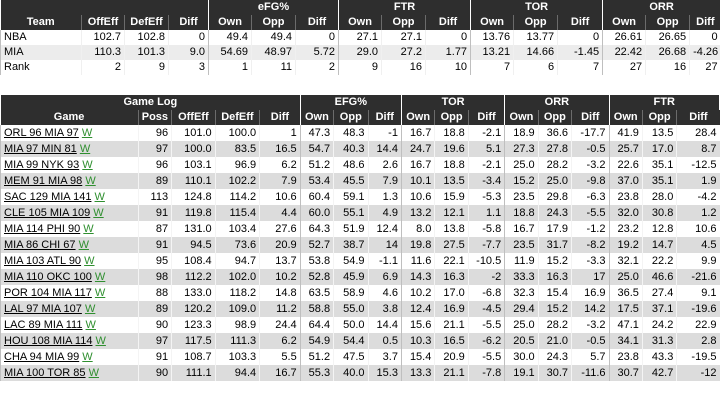 The image size is (720, 400). Describe the element at coordinates (103, 22) in the screenshot. I see `column-header: OffEff` at that location.